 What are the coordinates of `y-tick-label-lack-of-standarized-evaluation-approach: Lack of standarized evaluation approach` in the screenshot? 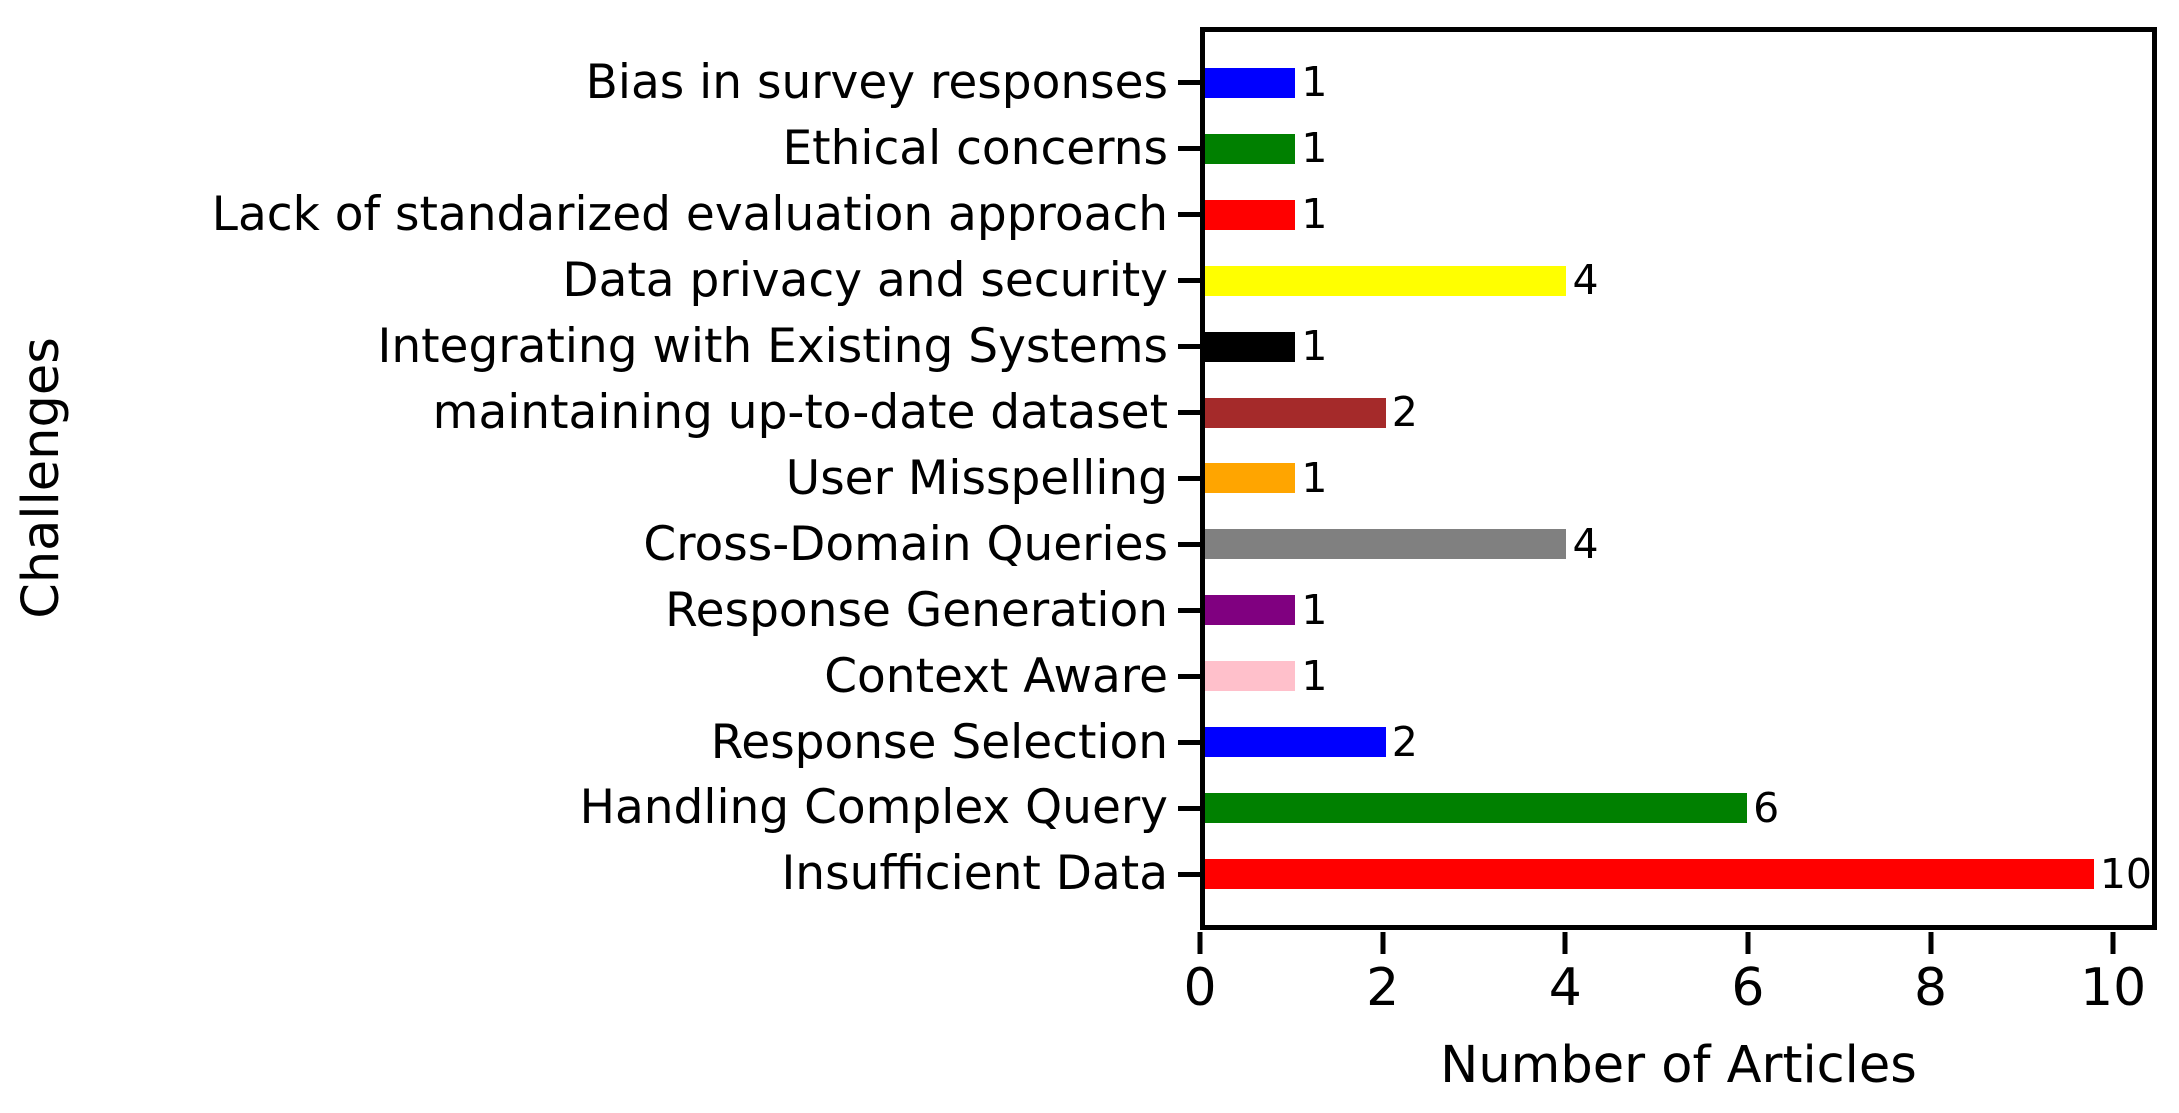 It's located at (689, 215).